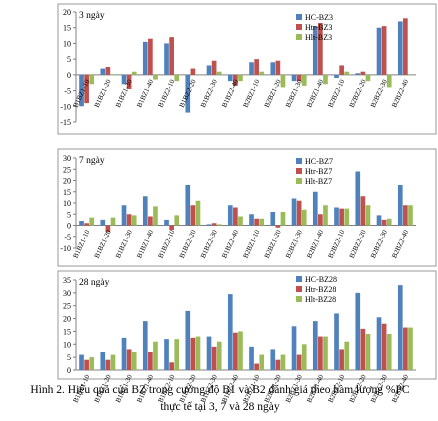  I want to click on y-tick-label: -5, so click(67, 91).